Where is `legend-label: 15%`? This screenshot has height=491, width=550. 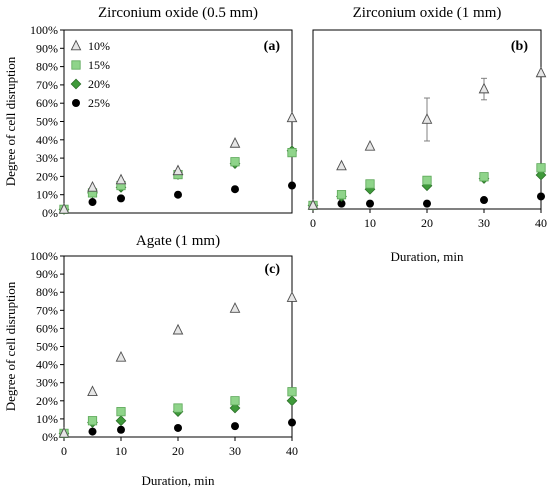
legend-label: 15% is located at coordinates (99, 65).